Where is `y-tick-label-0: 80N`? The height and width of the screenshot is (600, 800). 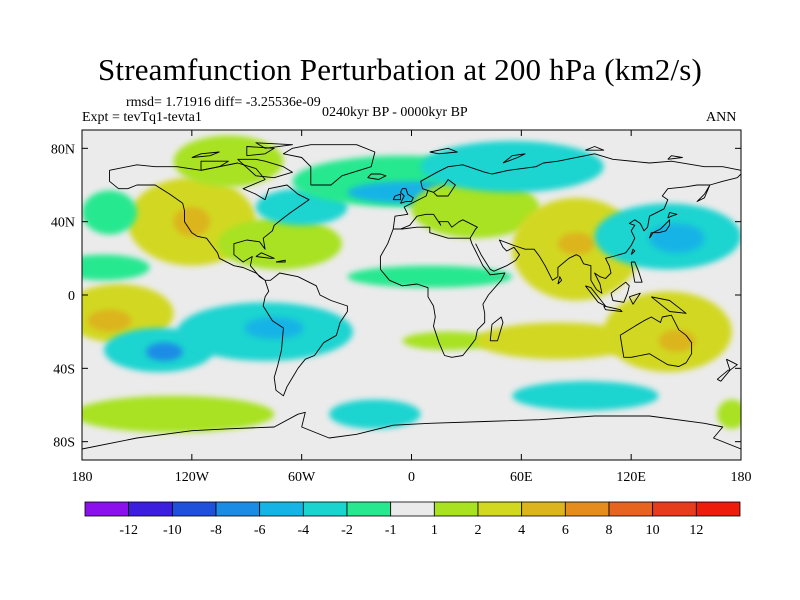 y-tick-label-0: 80N is located at coordinates (63, 149).